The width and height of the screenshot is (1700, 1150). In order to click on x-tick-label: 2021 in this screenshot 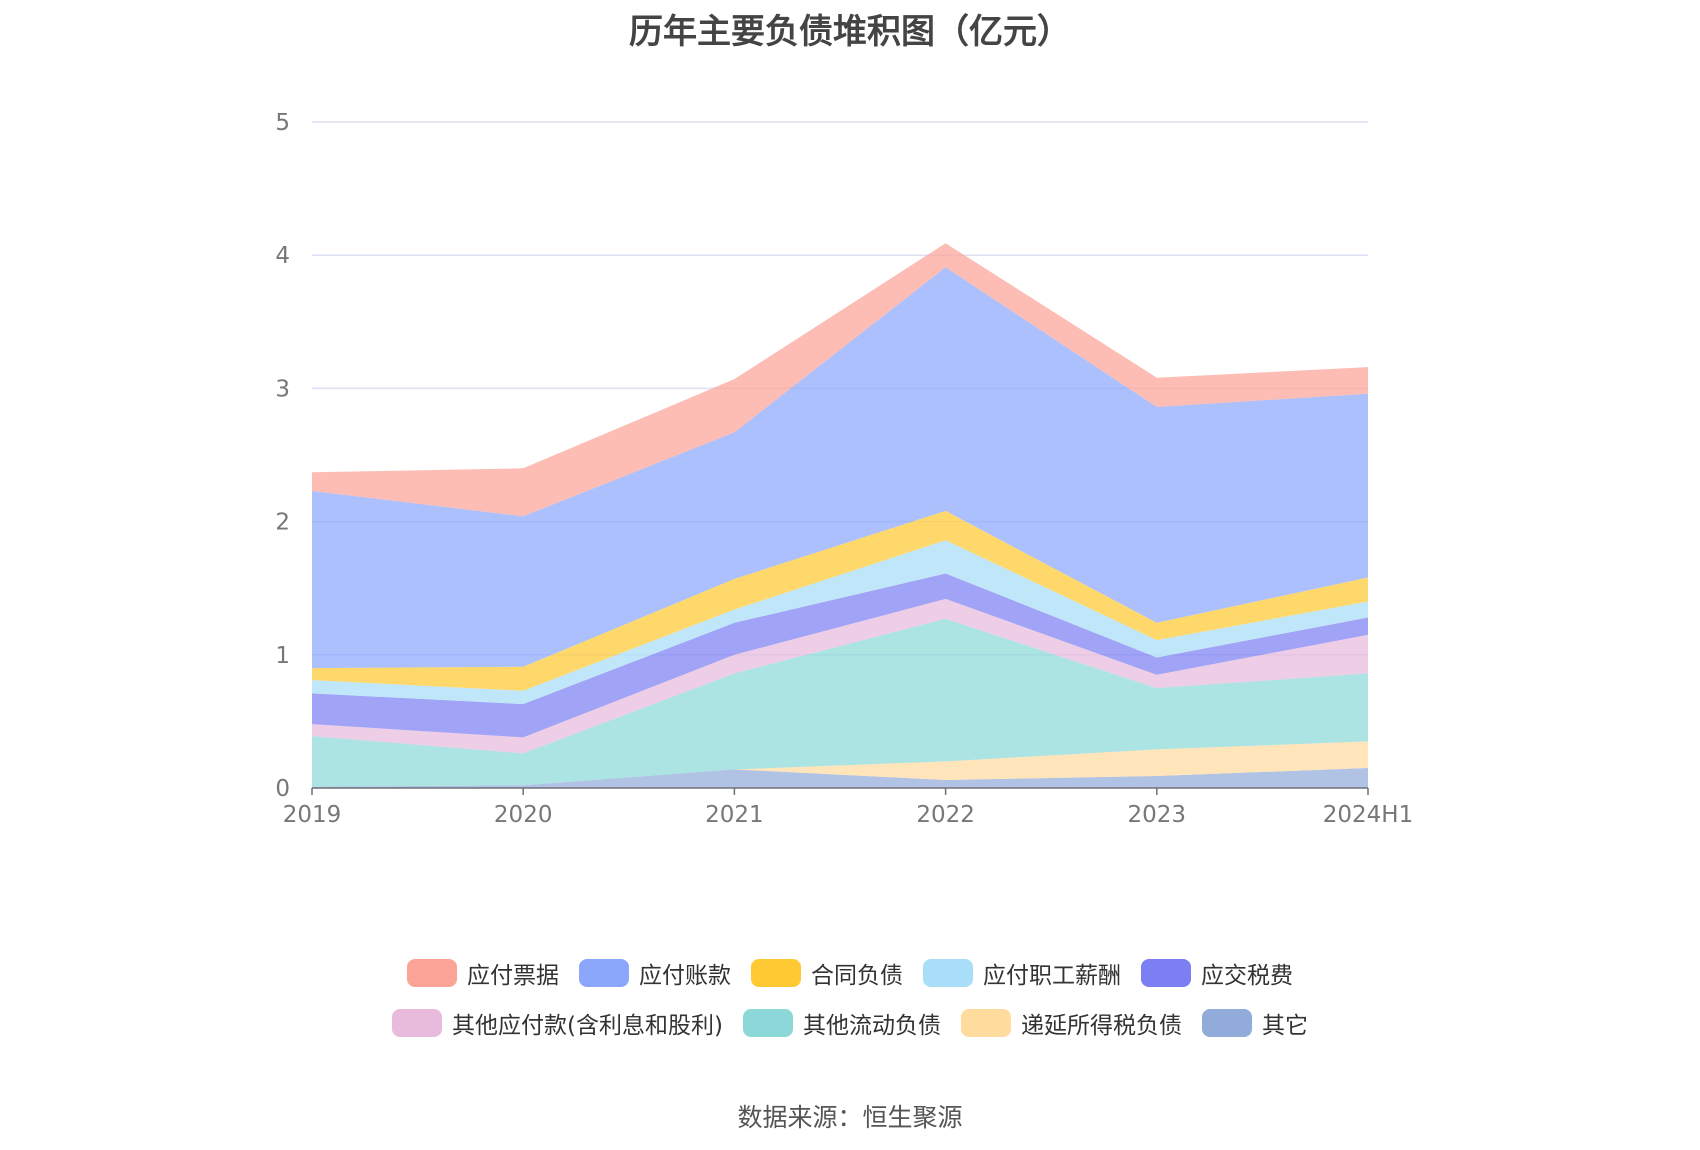, I will do `click(734, 815)`.